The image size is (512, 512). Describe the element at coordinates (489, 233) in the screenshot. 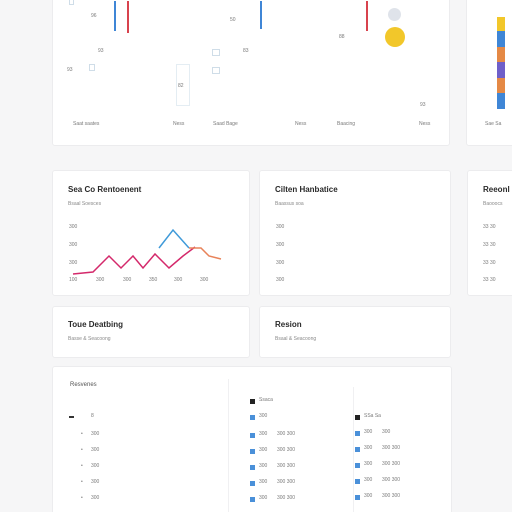

I see `right-mid-card: Reeonl Baooocs 33 30 33 30 33 30 33 30` at that location.